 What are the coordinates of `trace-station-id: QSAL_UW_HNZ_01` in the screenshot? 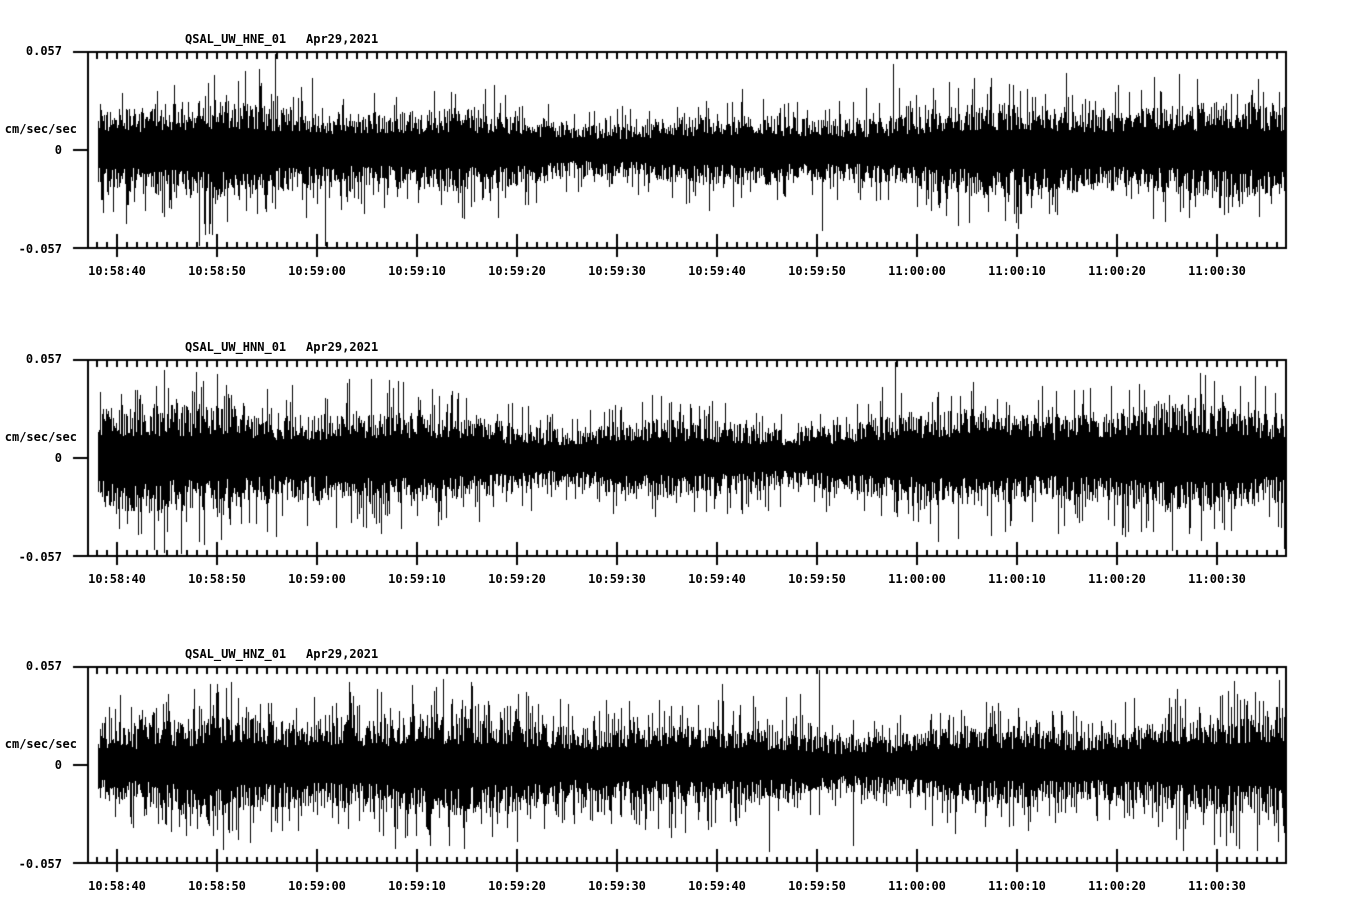 It's located at (236, 654).